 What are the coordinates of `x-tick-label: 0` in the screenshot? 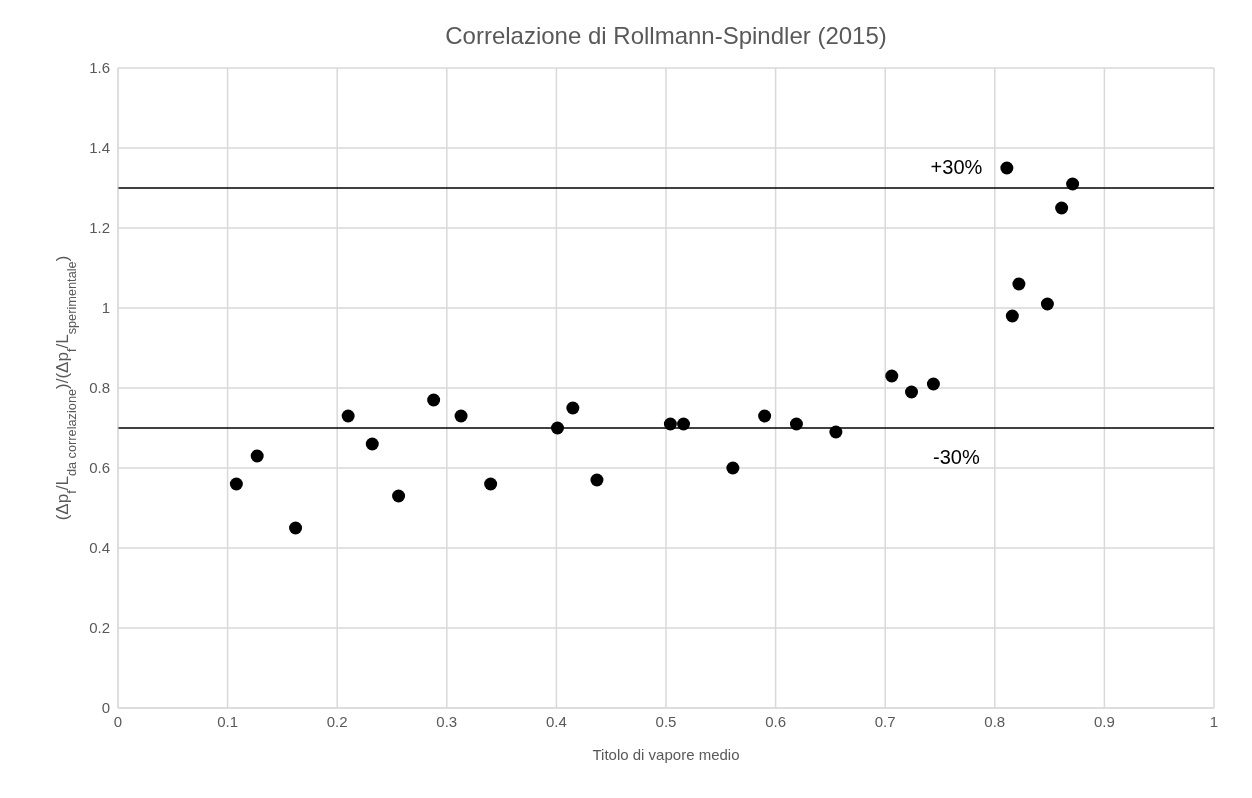 It's located at (118, 721).